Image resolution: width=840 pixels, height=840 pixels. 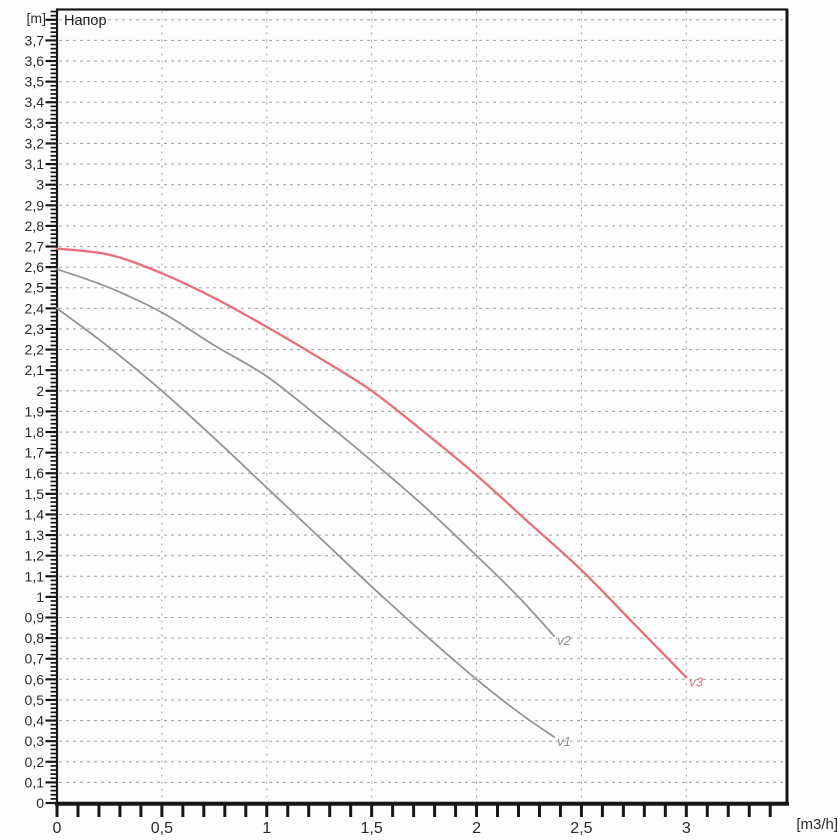 What do you see at coordinates (35, 556) in the screenshot?
I see `svg-text: 1,2` at bounding box center [35, 556].